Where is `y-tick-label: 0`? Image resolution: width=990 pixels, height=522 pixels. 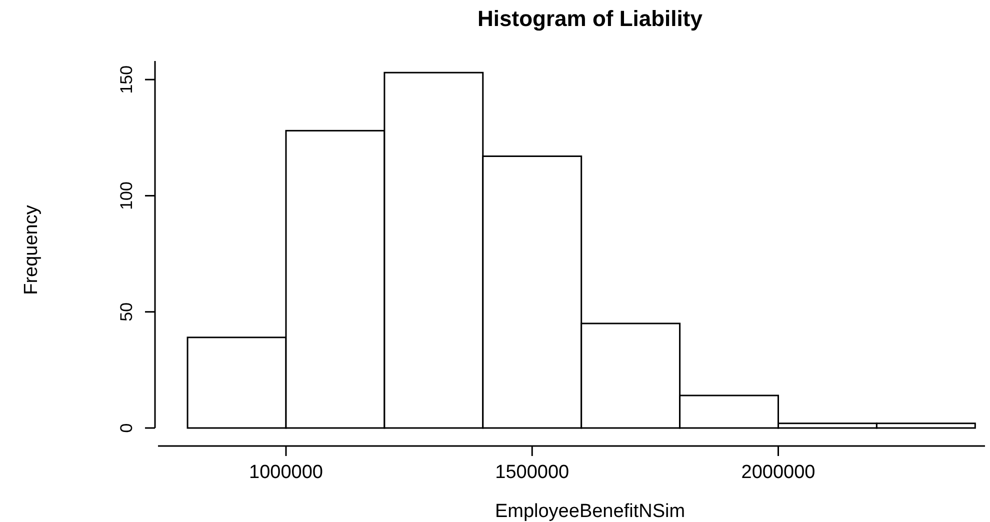
y-tick-label: 0 is located at coordinates (126, 428).